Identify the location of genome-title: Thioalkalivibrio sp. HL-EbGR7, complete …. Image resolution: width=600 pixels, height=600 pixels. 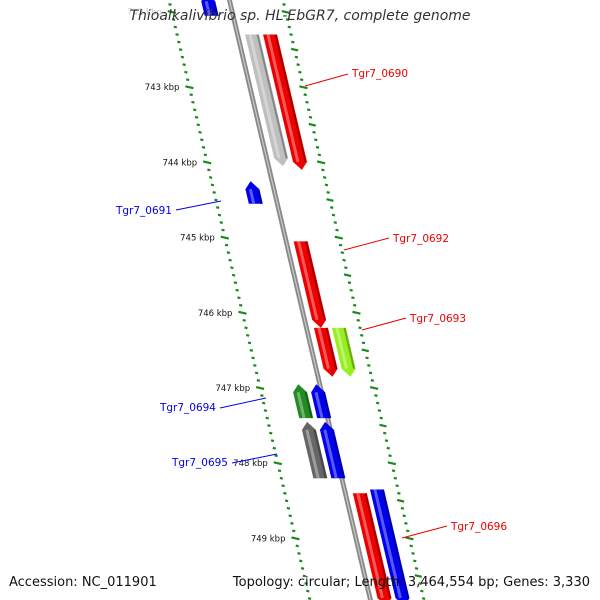
(300, 16).